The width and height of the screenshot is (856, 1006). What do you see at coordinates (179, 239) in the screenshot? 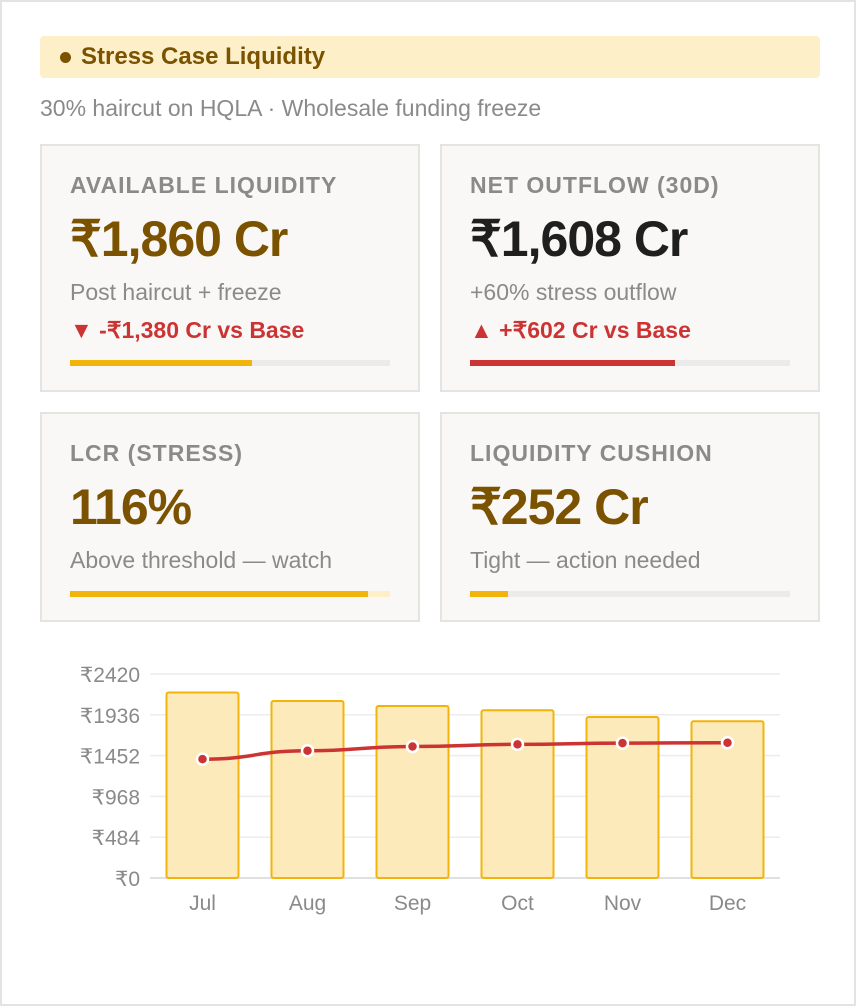
I see `card-value: ₹1,860 Cr` at bounding box center [179, 239].